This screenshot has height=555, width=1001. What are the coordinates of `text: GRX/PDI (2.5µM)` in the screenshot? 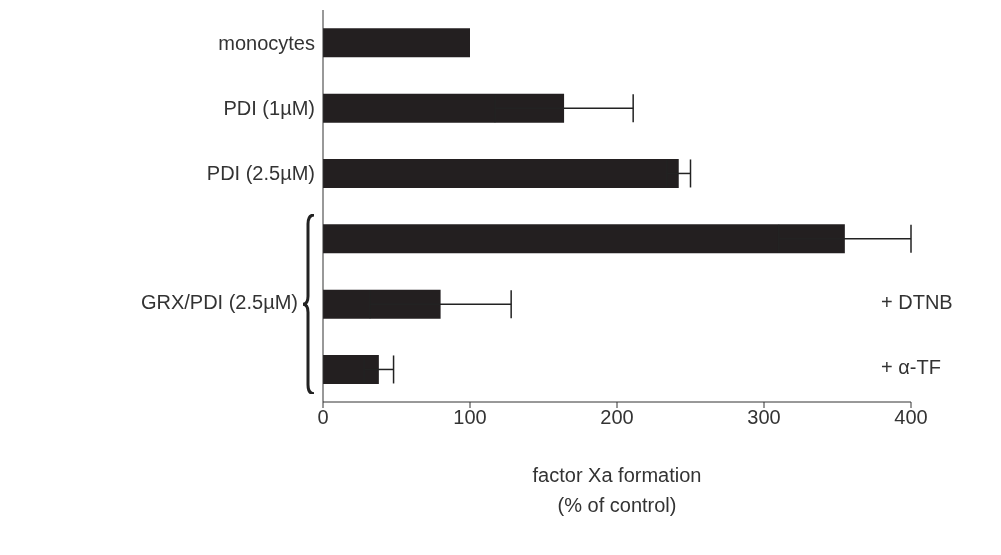 It's located at (218, 302).